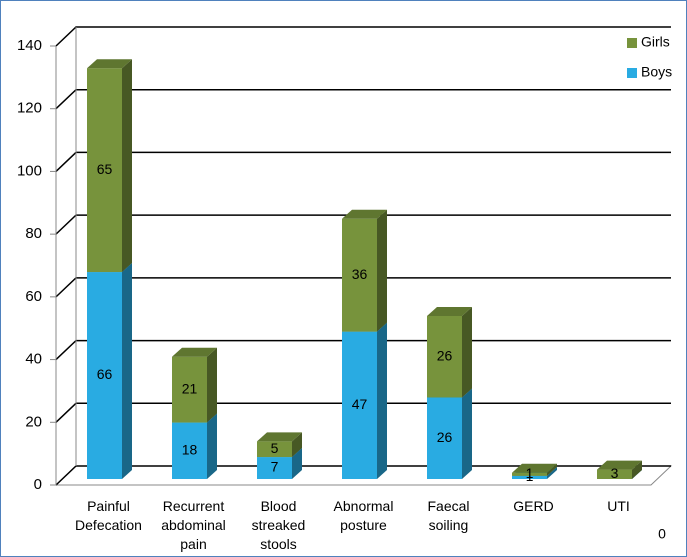  I want to click on data-label: 66, so click(105, 374).